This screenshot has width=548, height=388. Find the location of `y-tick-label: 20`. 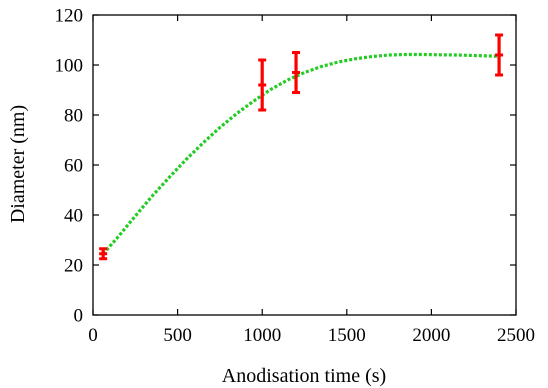

y-tick-label: 20 is located at coordinates (73, 266).